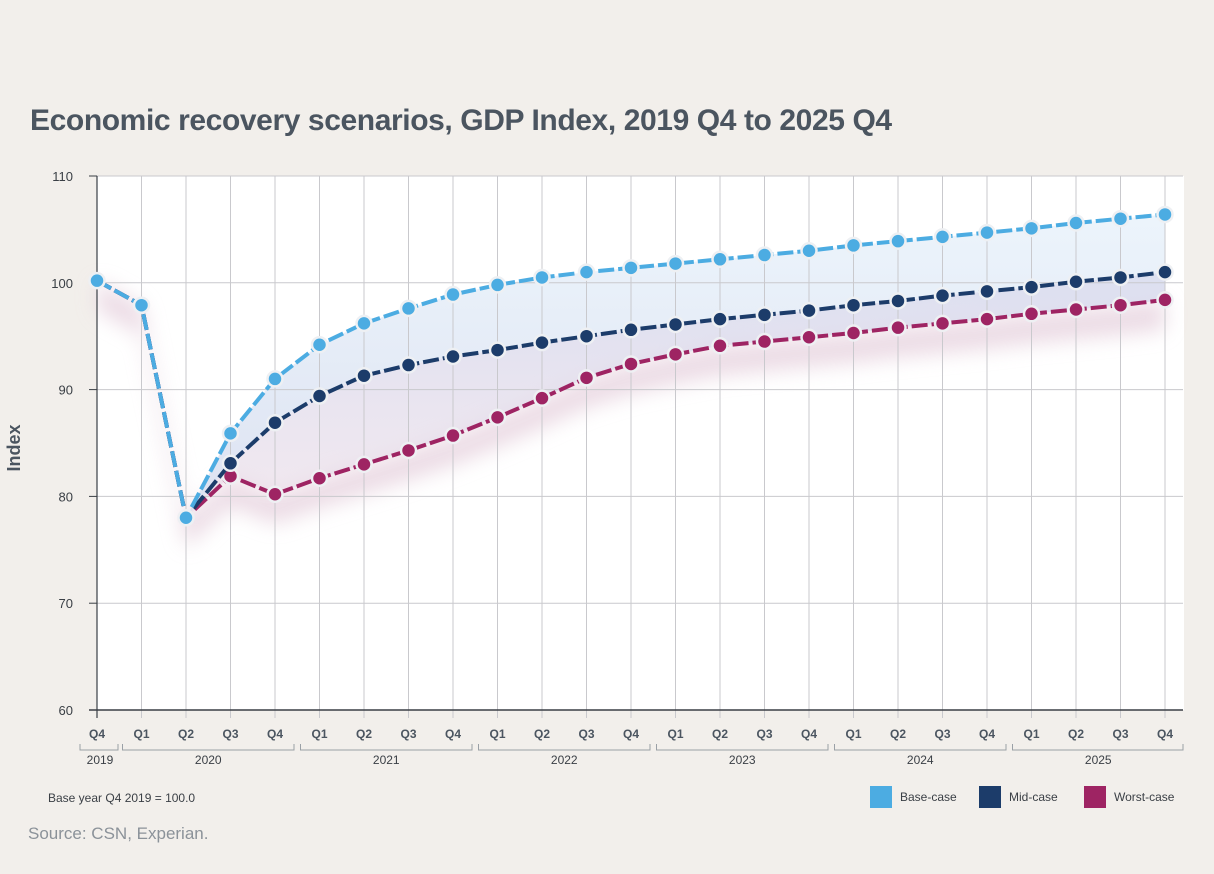  Describe the element at coordinates (66, 603) in the screenshot. I see `y-tick-label: 70` at that location.